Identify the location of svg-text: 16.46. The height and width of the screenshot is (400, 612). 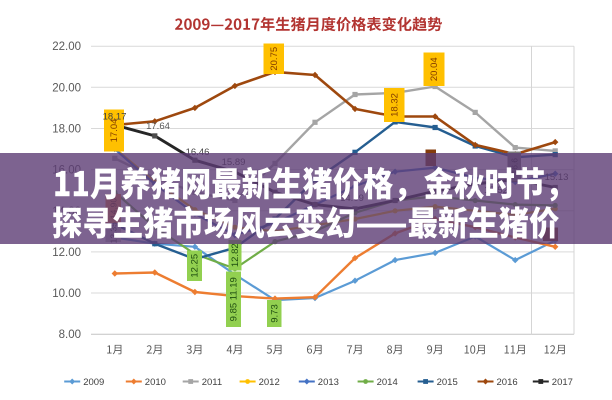
(198, 152).